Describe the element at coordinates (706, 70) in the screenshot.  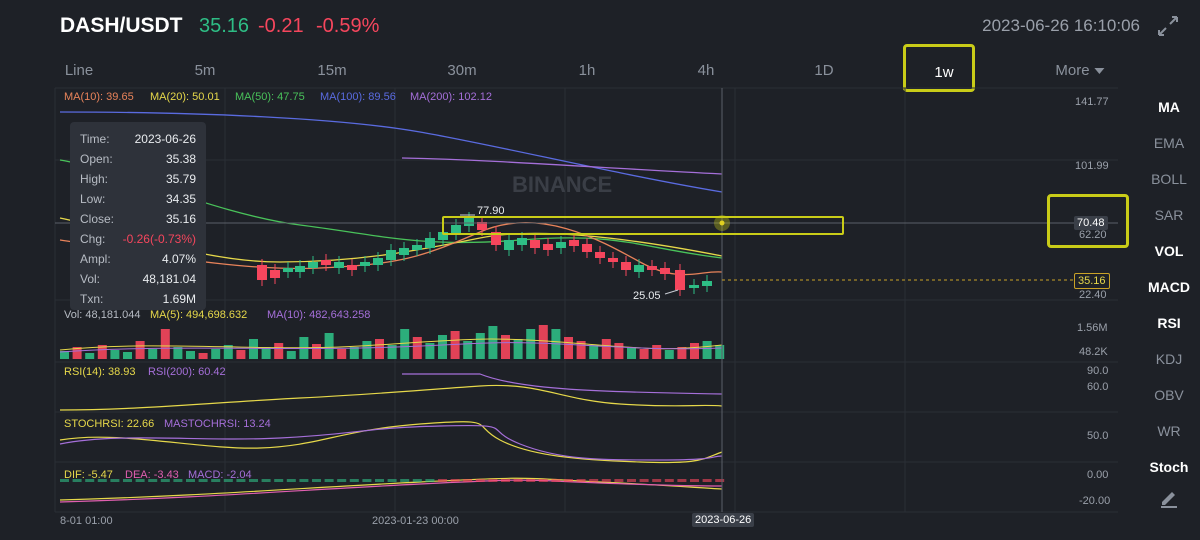
I see `tab-4h: 4h` at that location.